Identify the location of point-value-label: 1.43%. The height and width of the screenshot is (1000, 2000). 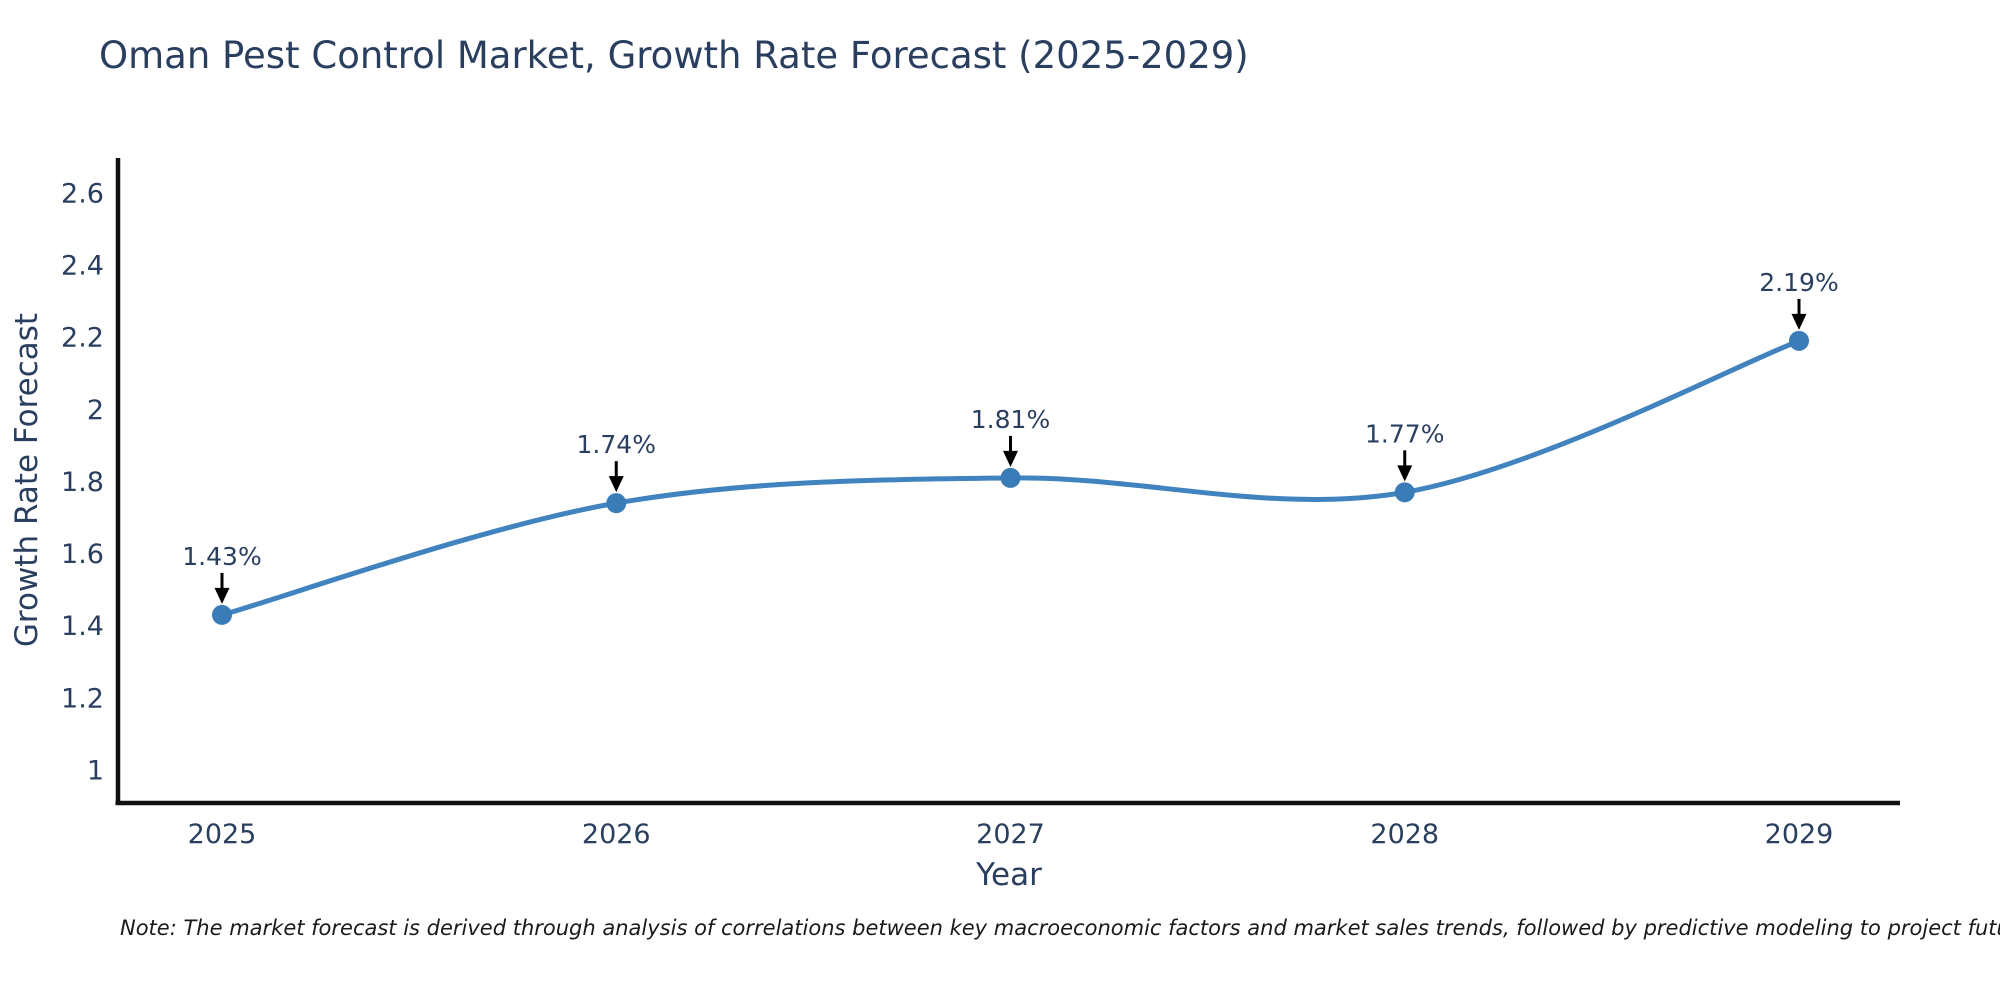
(221, 556).